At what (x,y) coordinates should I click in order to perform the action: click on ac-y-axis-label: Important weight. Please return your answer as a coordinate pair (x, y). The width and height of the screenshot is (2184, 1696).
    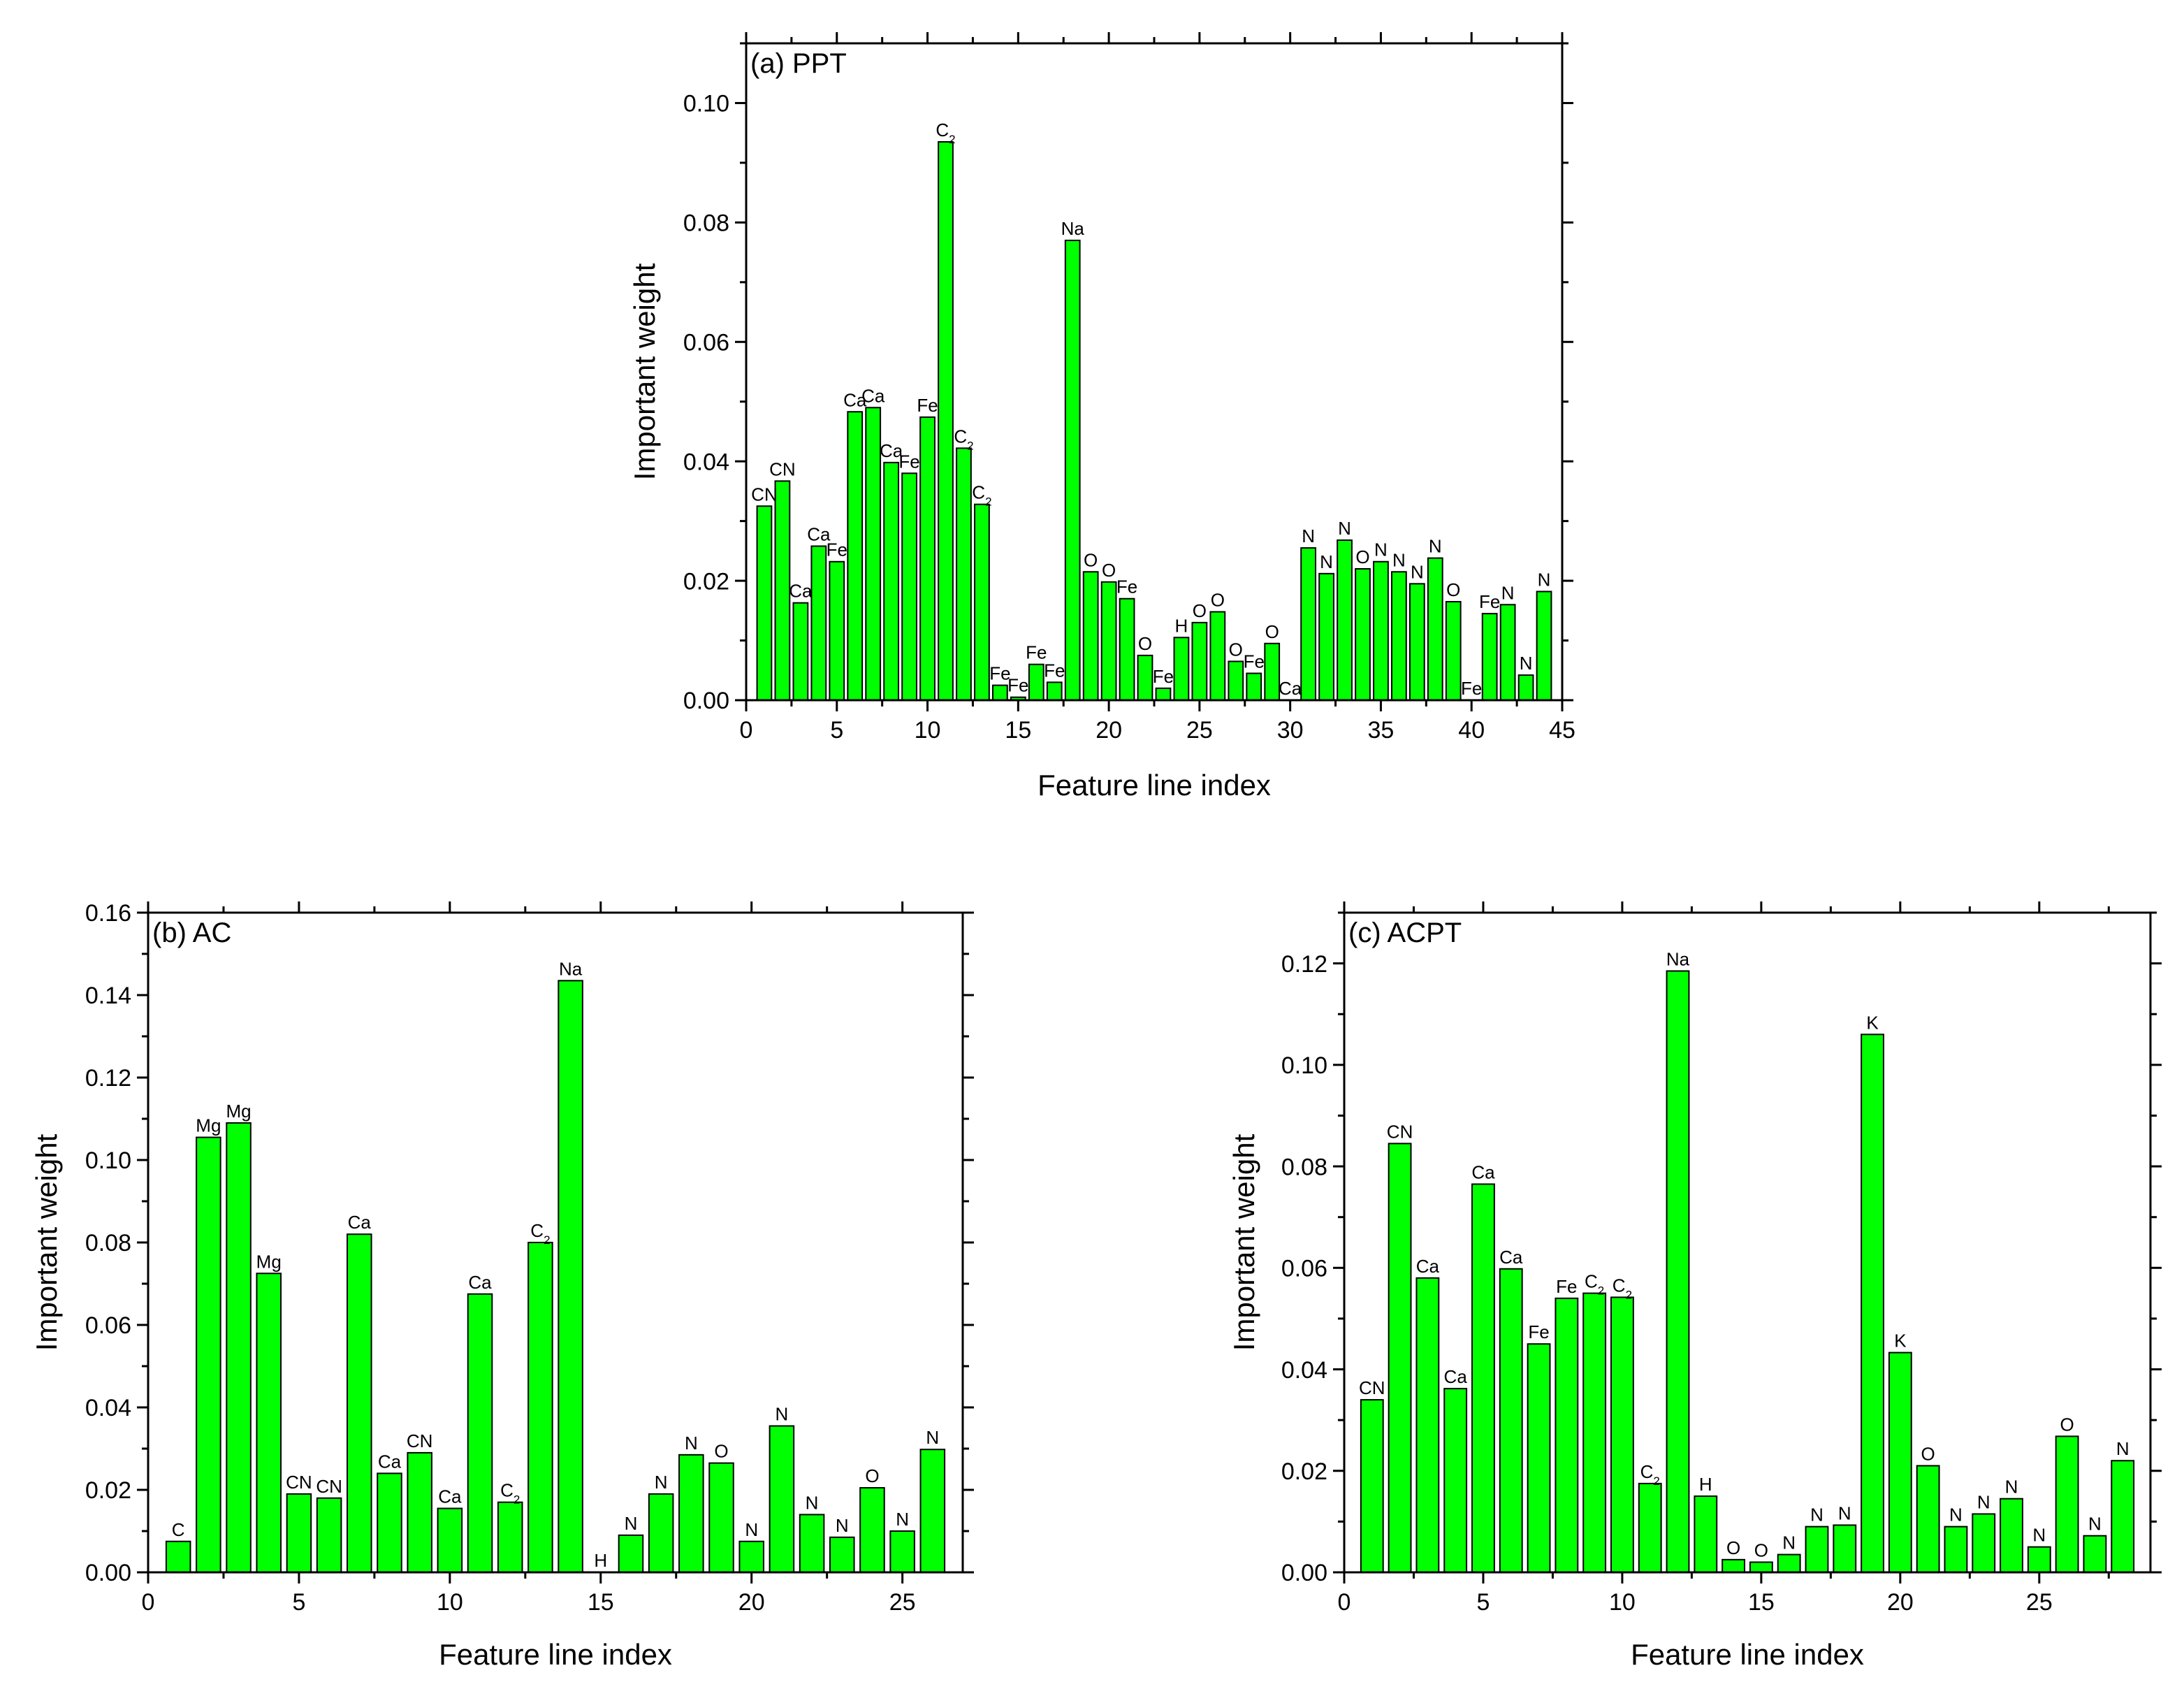
    Looking at the image, I should click on (46, 1242).